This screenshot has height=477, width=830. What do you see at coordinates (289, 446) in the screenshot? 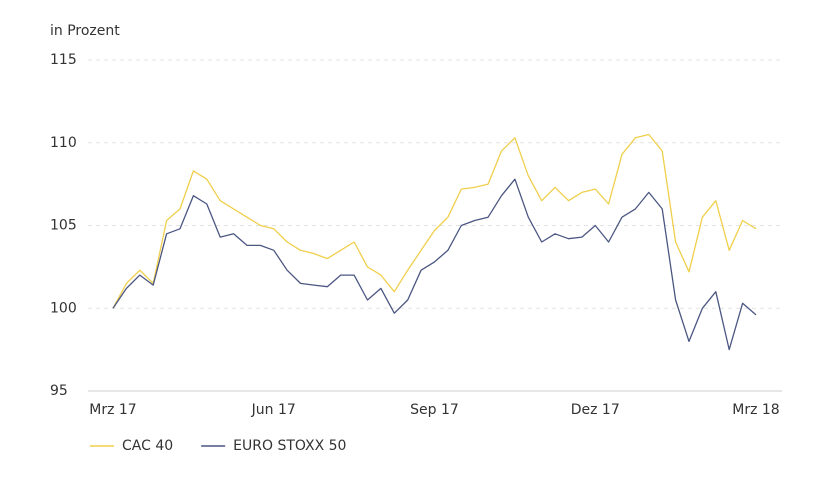
I see `legend-label: EURO STOXX 50` at bounding box center [289, 446].